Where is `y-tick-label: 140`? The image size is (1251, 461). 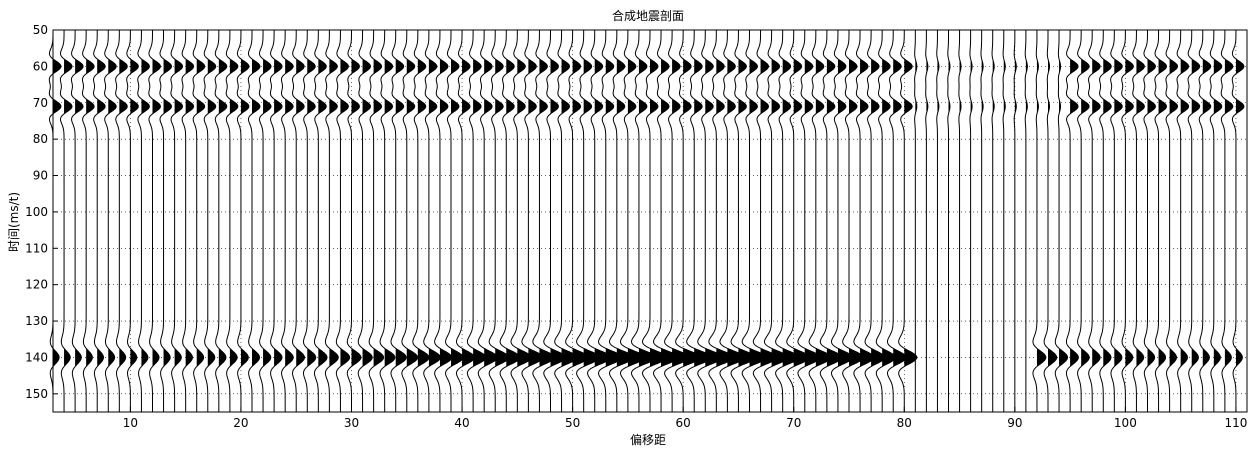 y-tick-label: 140 is located at coordinates (36, 357).